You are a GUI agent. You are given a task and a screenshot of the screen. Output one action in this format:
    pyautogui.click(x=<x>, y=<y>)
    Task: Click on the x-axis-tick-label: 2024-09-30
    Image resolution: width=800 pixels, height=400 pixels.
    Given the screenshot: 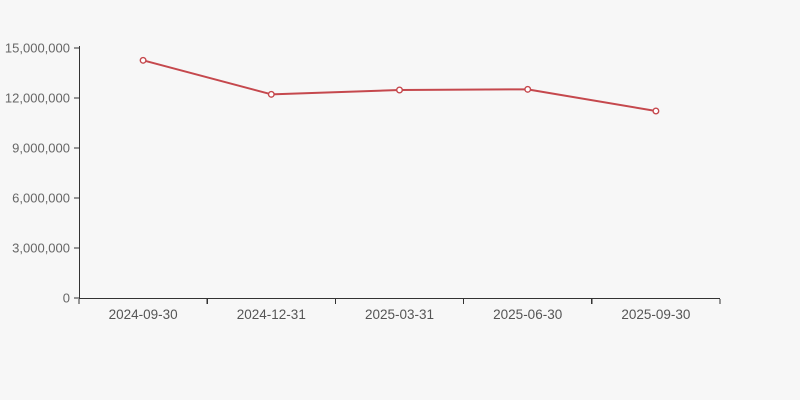 What is the action you would take?
    pyautogui.click(x=143, y=314)
    